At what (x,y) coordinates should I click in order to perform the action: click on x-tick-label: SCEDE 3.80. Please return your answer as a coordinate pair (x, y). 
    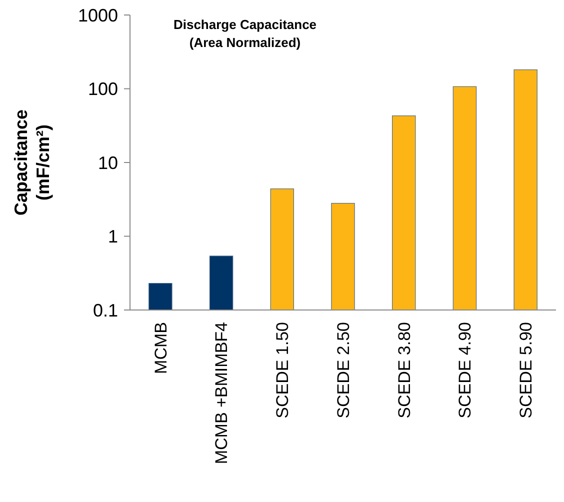
    Looking at the image, I should click on (404, 370).